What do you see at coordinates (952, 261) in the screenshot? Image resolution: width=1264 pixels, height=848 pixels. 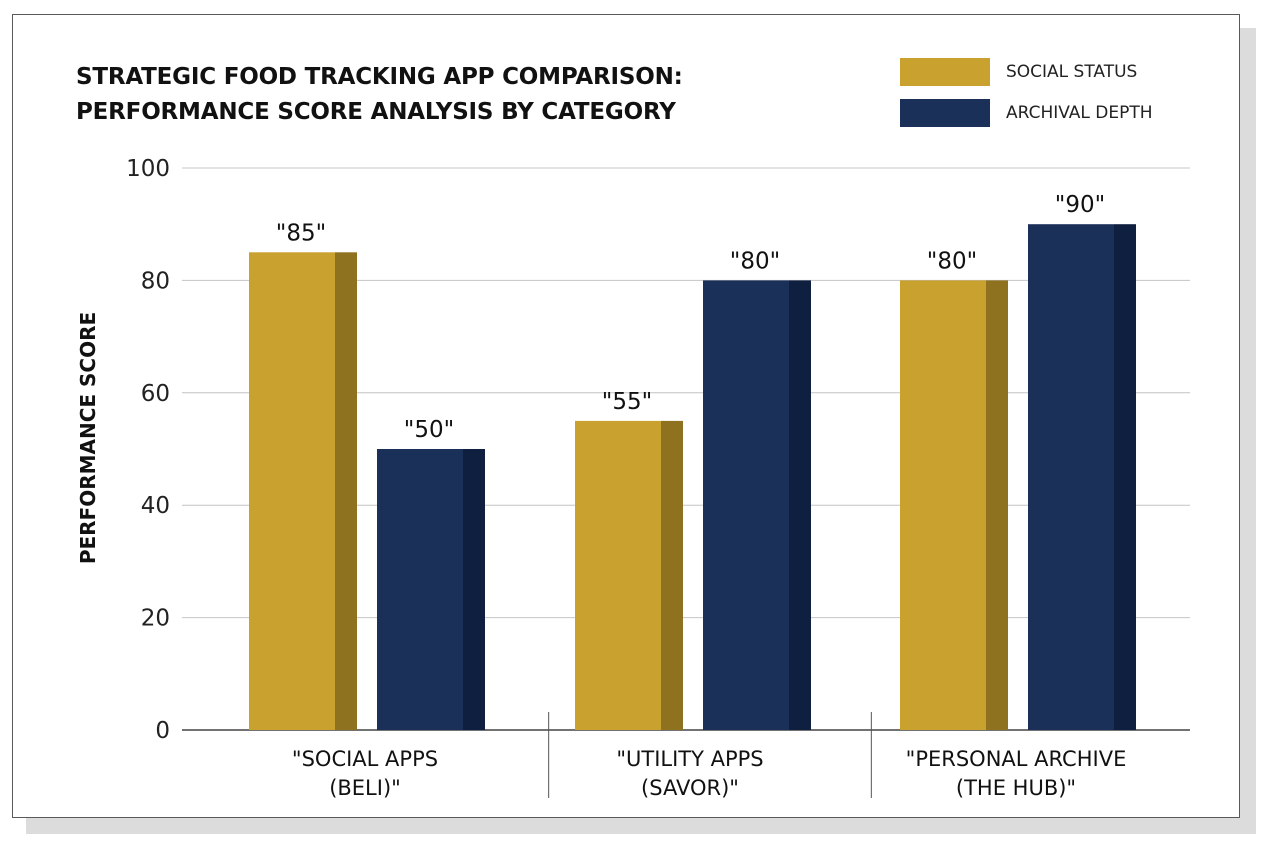 I see `data-label-social-status-2: "80"` at bounding box center [952, 261].